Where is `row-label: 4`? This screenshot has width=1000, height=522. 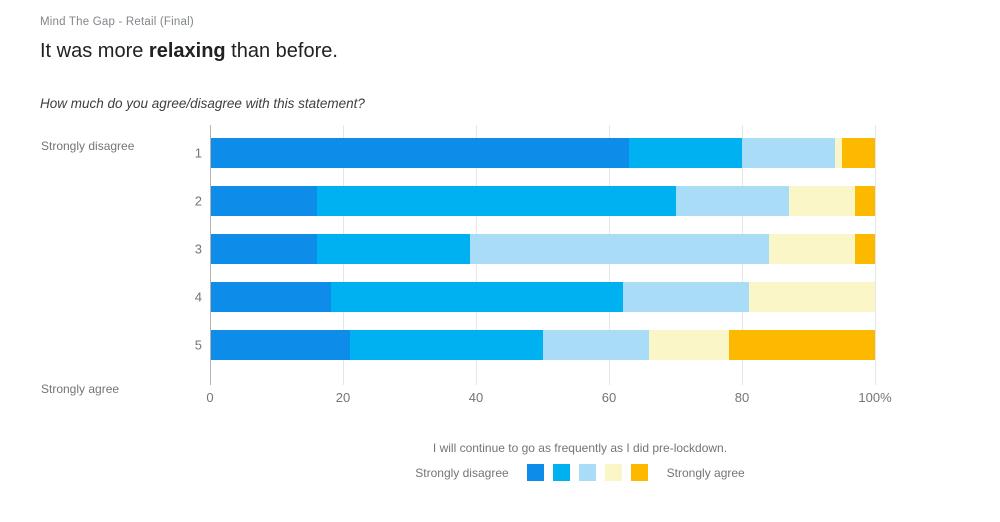
row-label: 4 is located at coordinates (198, 297).